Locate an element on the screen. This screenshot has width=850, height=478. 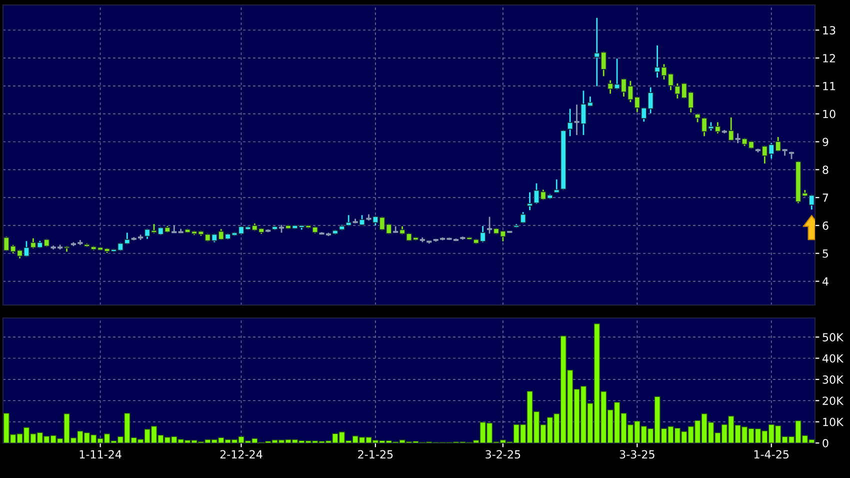
y-tick-label: 40K is located at coordinates (833, 358).